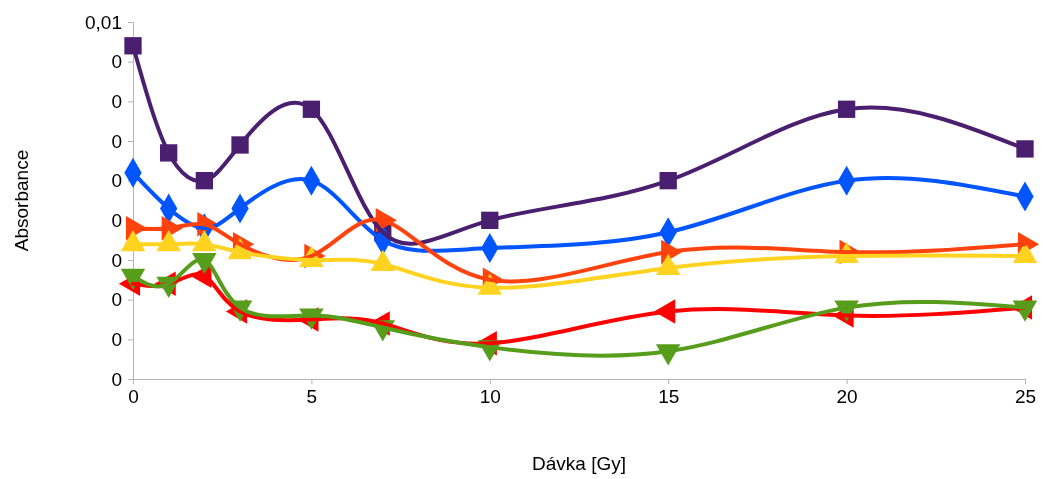  What do you see at coordinates (579, 463) in the screenshot?
I see `x-axis-title: Dávka [Gy]` at bounding box center [579, 463].